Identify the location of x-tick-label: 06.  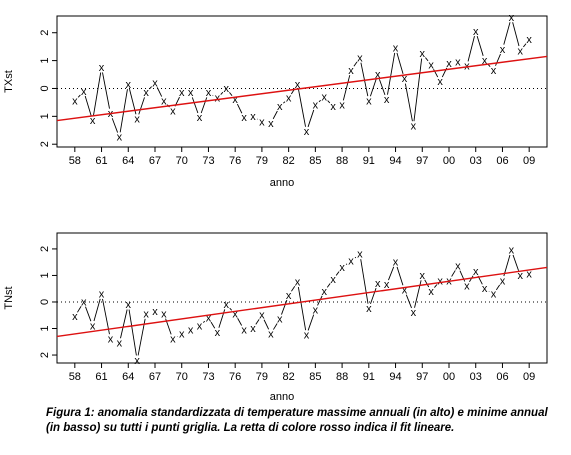
(502, 161).